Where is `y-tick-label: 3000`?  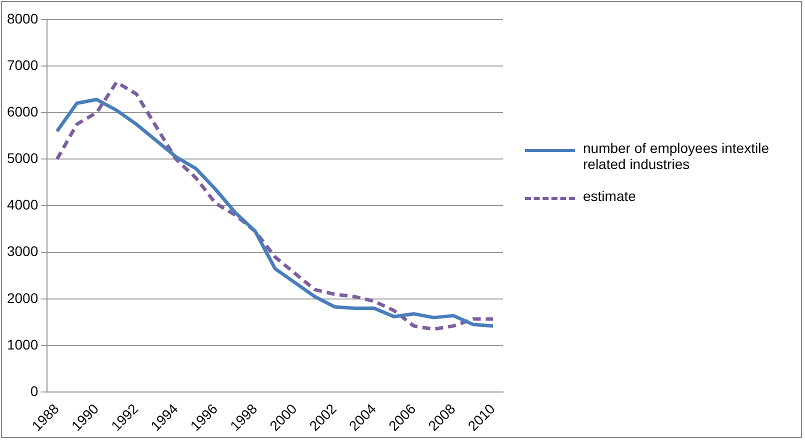
y-tick-label: 3000 is located at coordinates (22, 251).